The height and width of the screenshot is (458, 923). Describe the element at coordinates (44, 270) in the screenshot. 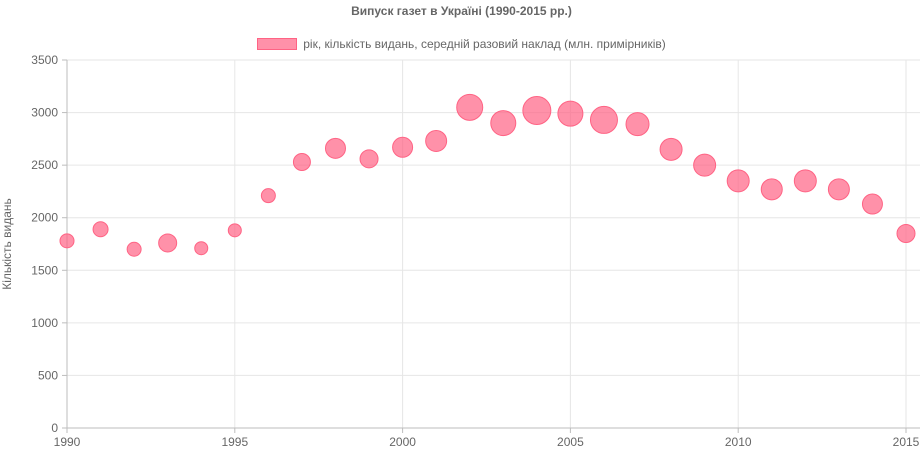

I see `y-tick-label: 1500` at that location.